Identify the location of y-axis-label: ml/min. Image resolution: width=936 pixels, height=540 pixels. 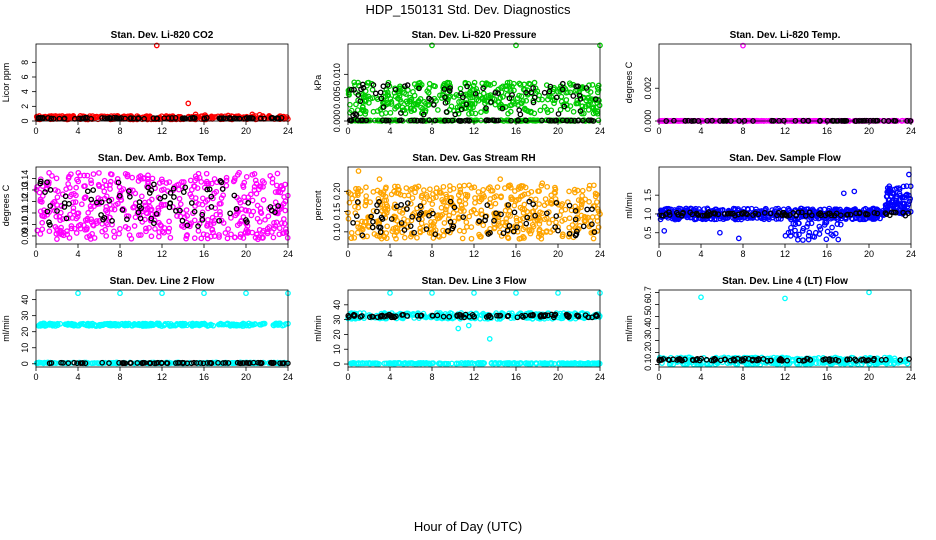
(629, 205).